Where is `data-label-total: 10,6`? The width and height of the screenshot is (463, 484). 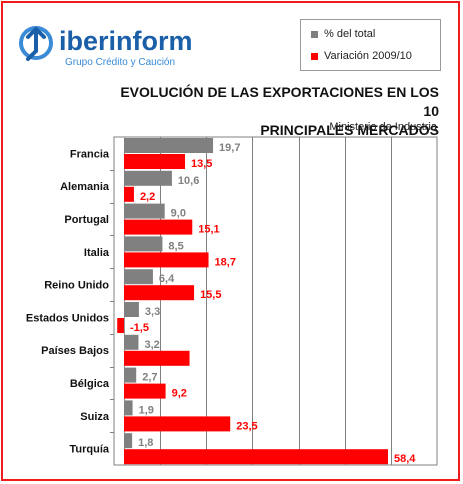
data-label-total: 10,6 is located at coordinates (188, 181).